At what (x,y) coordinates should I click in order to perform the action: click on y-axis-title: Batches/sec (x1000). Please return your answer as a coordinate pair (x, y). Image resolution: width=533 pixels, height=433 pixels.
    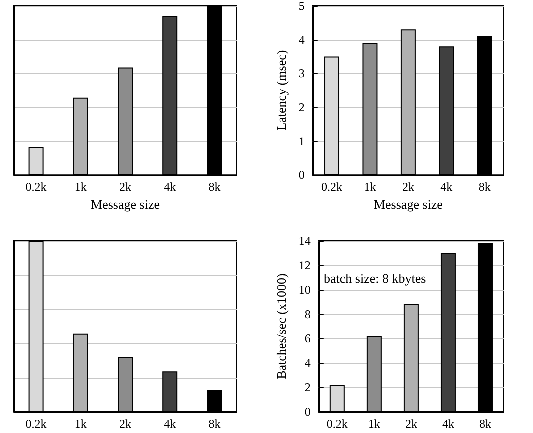
    Looking at the image, I should click on (281, 327).